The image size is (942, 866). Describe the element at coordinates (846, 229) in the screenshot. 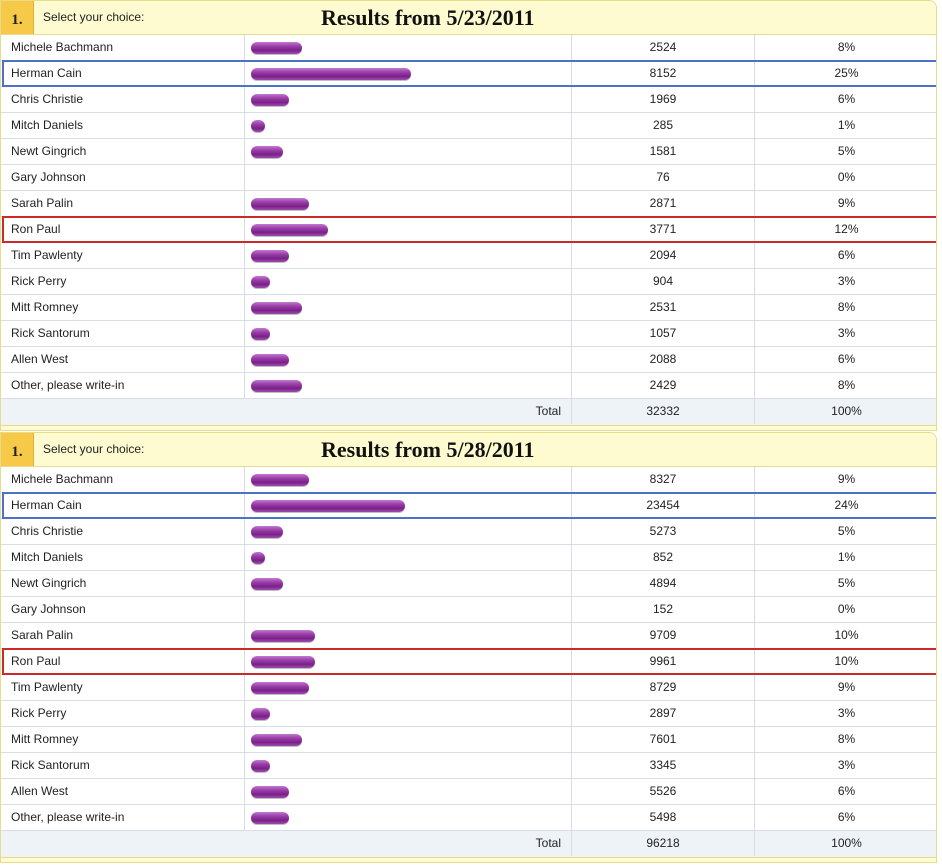

I see `vote-percentage: 12%` at that location.